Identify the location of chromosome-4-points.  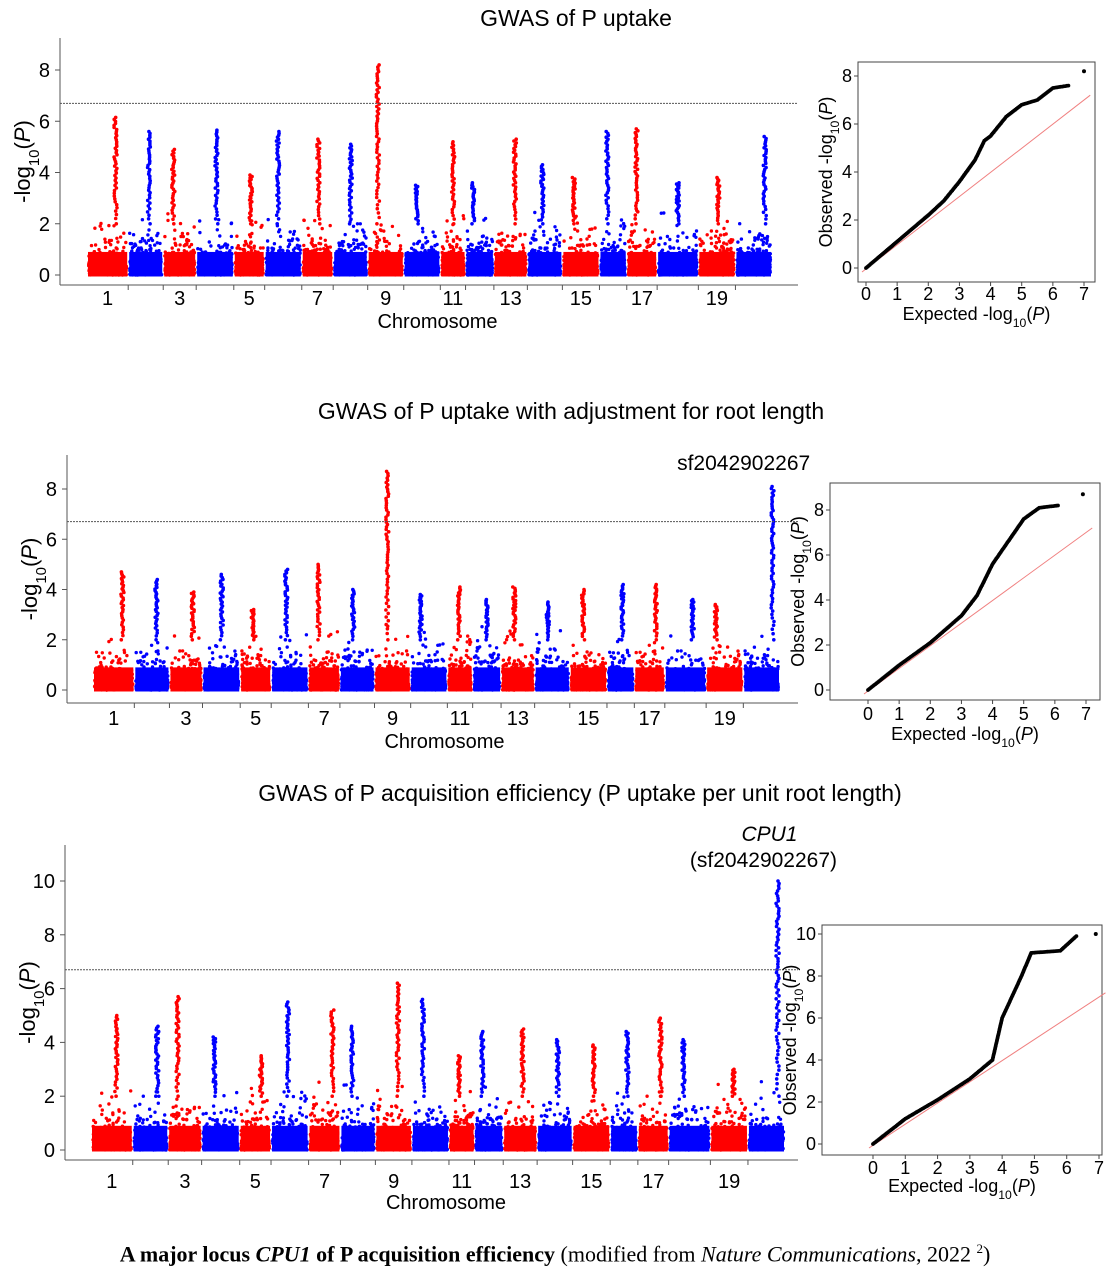
(215, 202).